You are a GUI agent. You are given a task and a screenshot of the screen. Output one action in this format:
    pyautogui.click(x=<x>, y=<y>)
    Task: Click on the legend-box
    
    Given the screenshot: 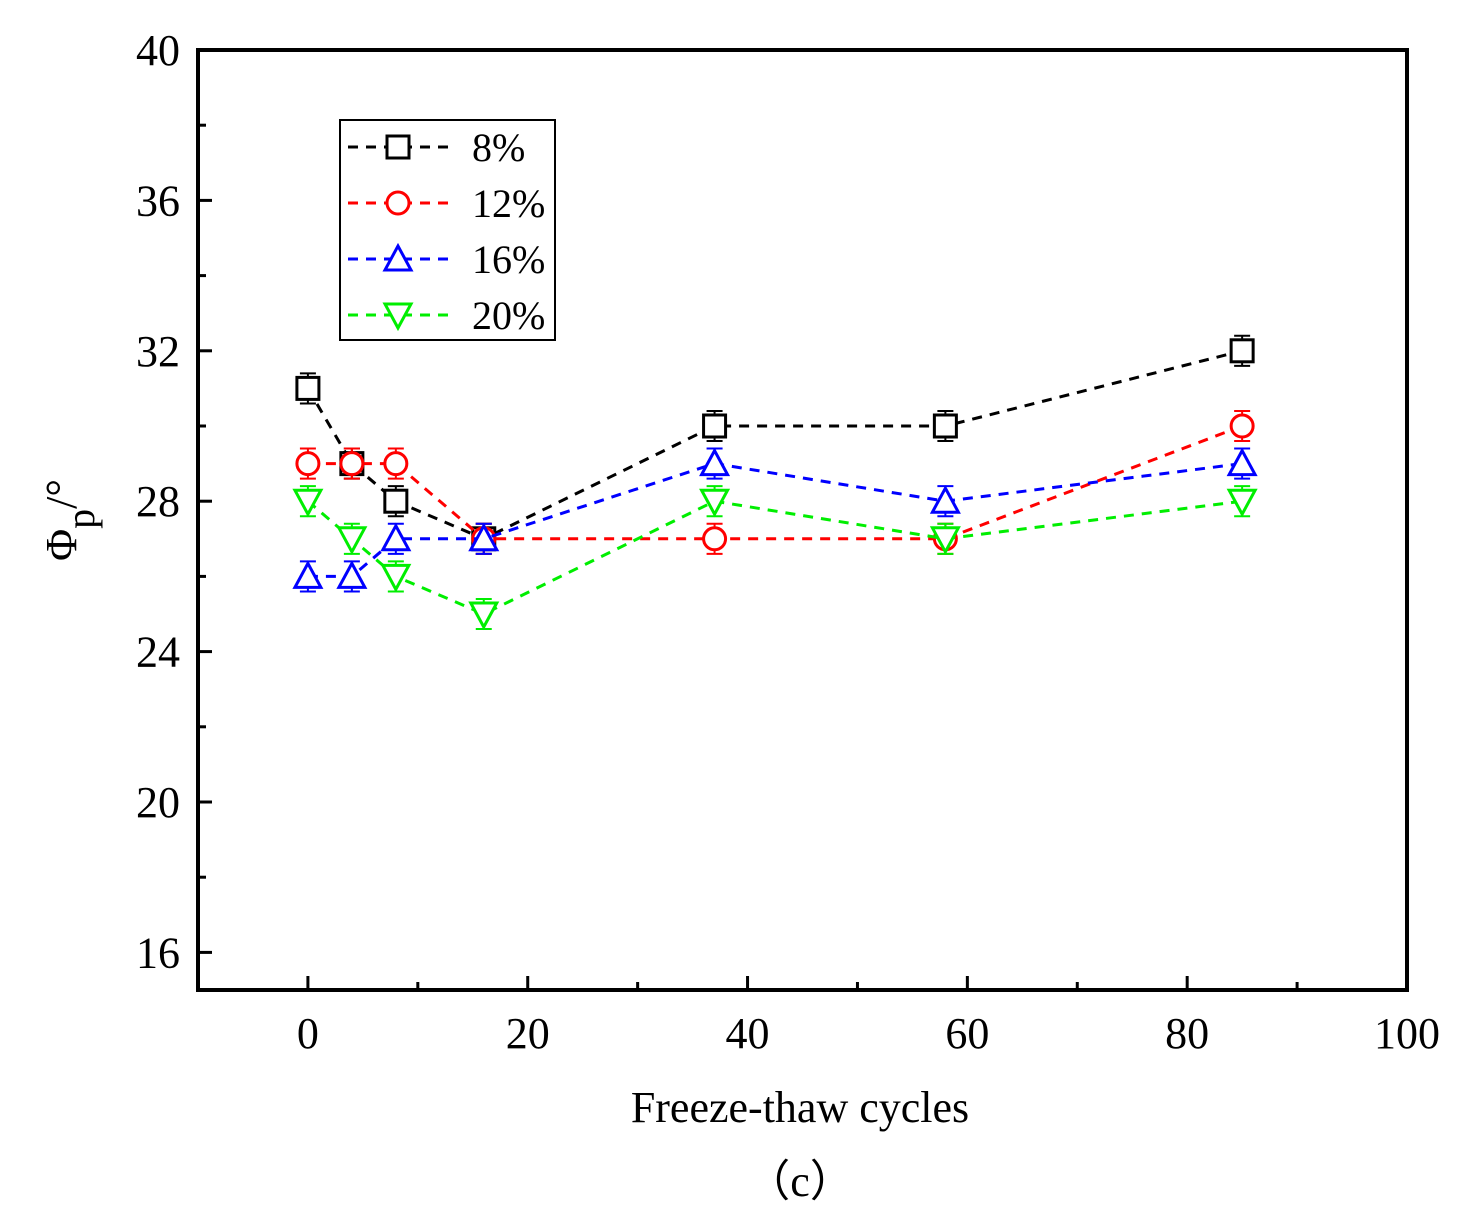 What is the action you would take?
    pyautogui.click(x=447, y=230)
    